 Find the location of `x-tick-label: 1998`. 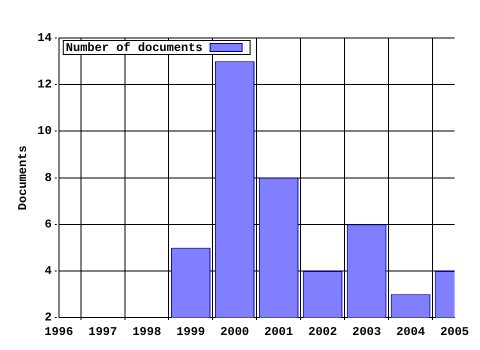

x-tick-label: 1998 is located at coordinates (147, 331).